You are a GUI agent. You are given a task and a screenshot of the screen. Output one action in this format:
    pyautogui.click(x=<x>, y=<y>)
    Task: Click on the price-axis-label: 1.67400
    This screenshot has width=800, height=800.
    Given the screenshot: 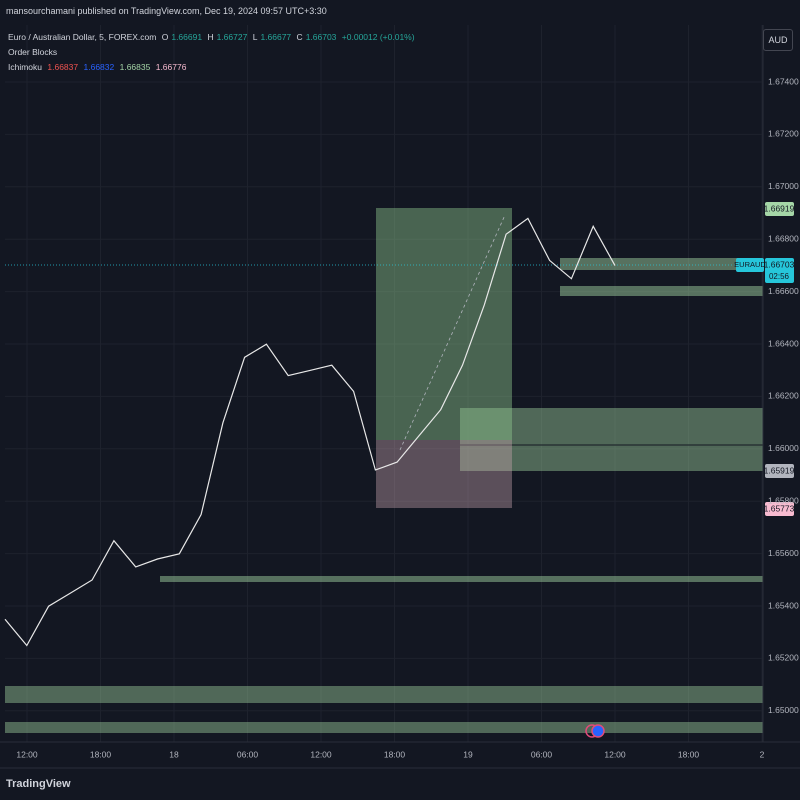 What is the action you would take?
    pyautogui.click(x=783, y=81)
    